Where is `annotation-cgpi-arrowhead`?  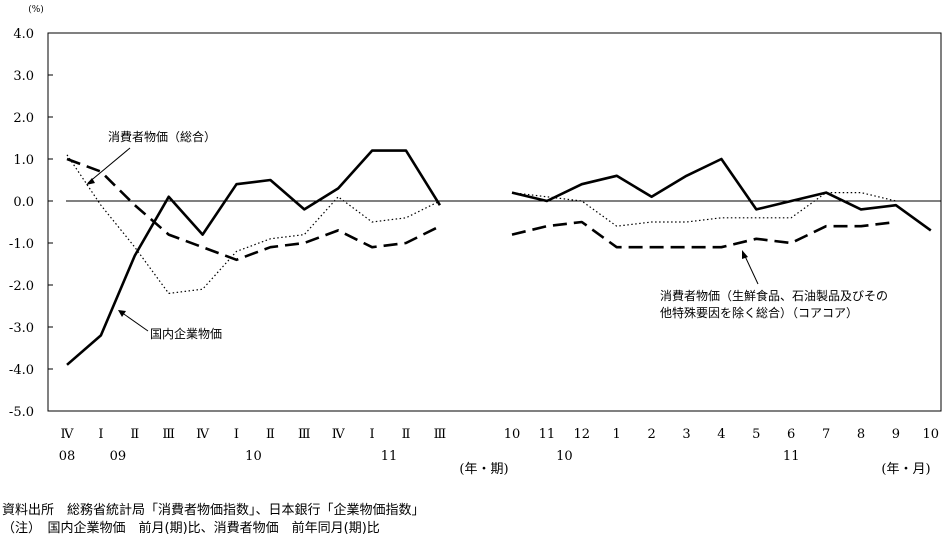 annotation-cgpi-arrowhead is located at coordinates (122, 313).